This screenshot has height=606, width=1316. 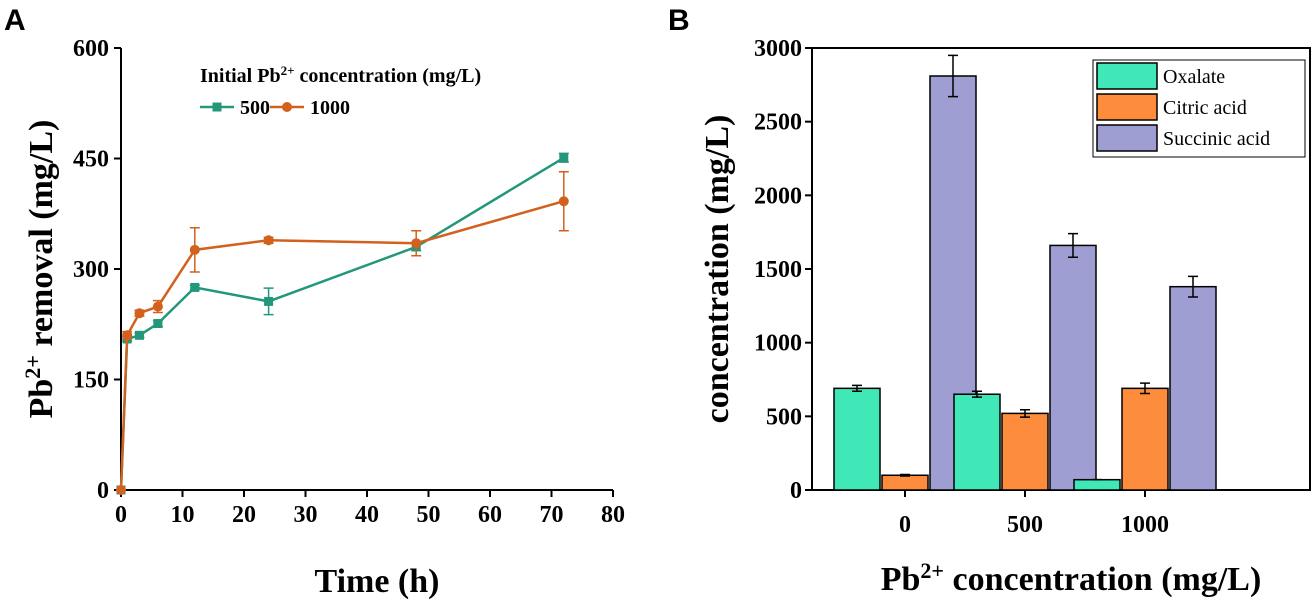 I want to click on legend-label: Oxalate, so click(x=1194, y=77).